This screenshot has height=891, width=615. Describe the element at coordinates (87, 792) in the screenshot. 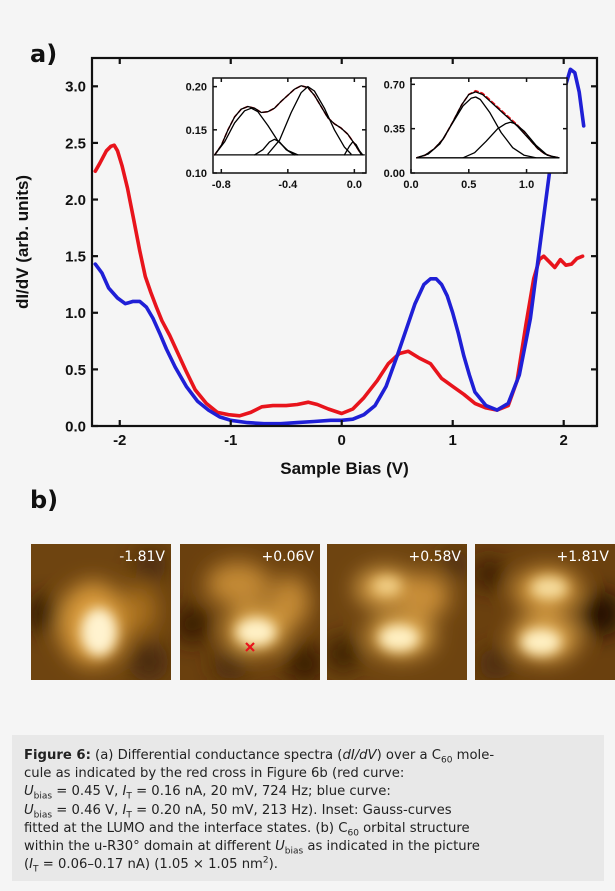

I see `caption-text: = 0.45 V,` at that location.